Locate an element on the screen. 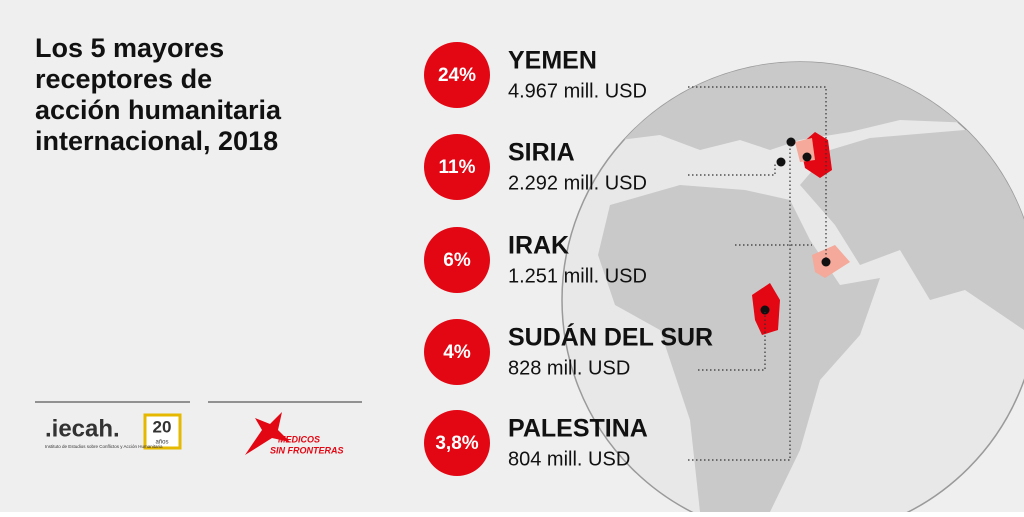  amount: 1.251 mill. USD is located at coordinates (577, 276).